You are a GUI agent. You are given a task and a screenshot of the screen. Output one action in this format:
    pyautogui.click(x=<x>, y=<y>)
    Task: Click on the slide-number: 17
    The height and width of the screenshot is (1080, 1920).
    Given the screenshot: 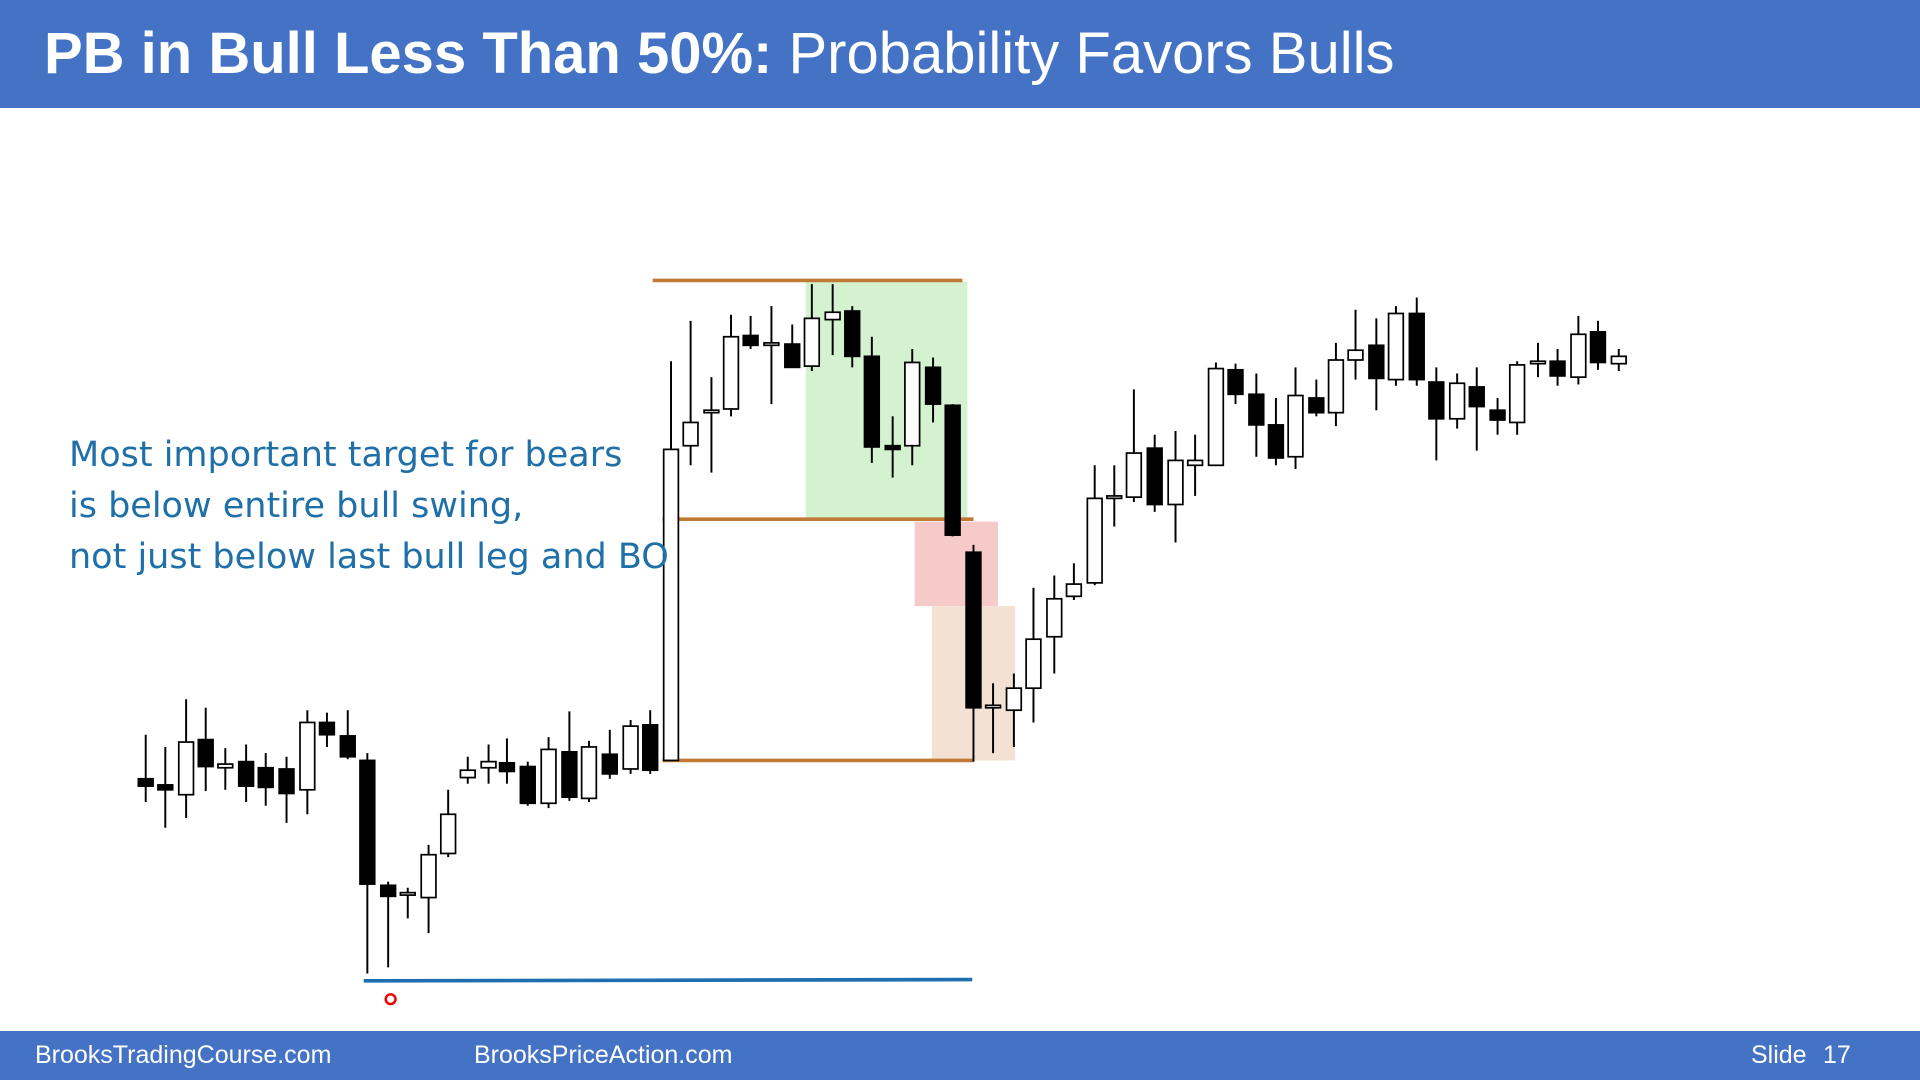 What is the action you would take?
    pyautogui.click(x=1837, y=1055)
    